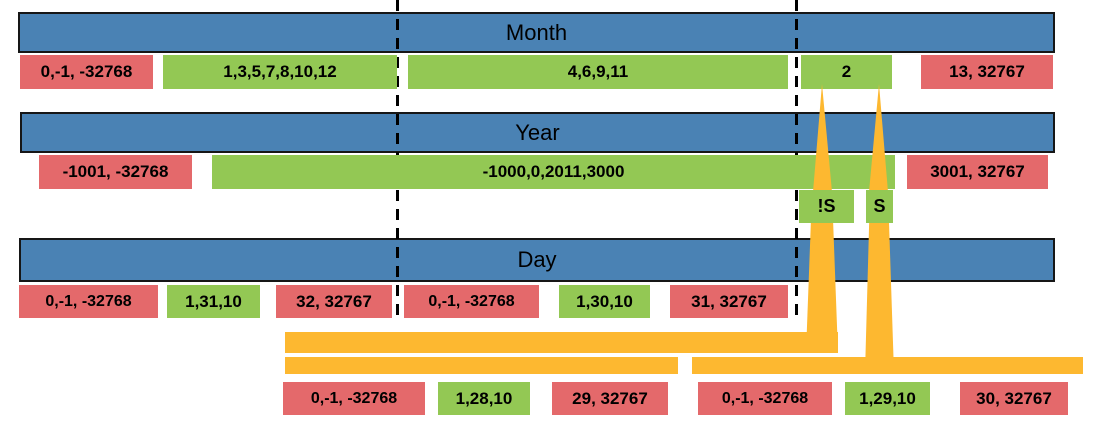 The width and height of the screenshot is (1093, 436). Describe the element at coordinates (610, 398) in the screenshot. I see `feb-nonleap-cell-invalid-high: 29, 32767` at that location.